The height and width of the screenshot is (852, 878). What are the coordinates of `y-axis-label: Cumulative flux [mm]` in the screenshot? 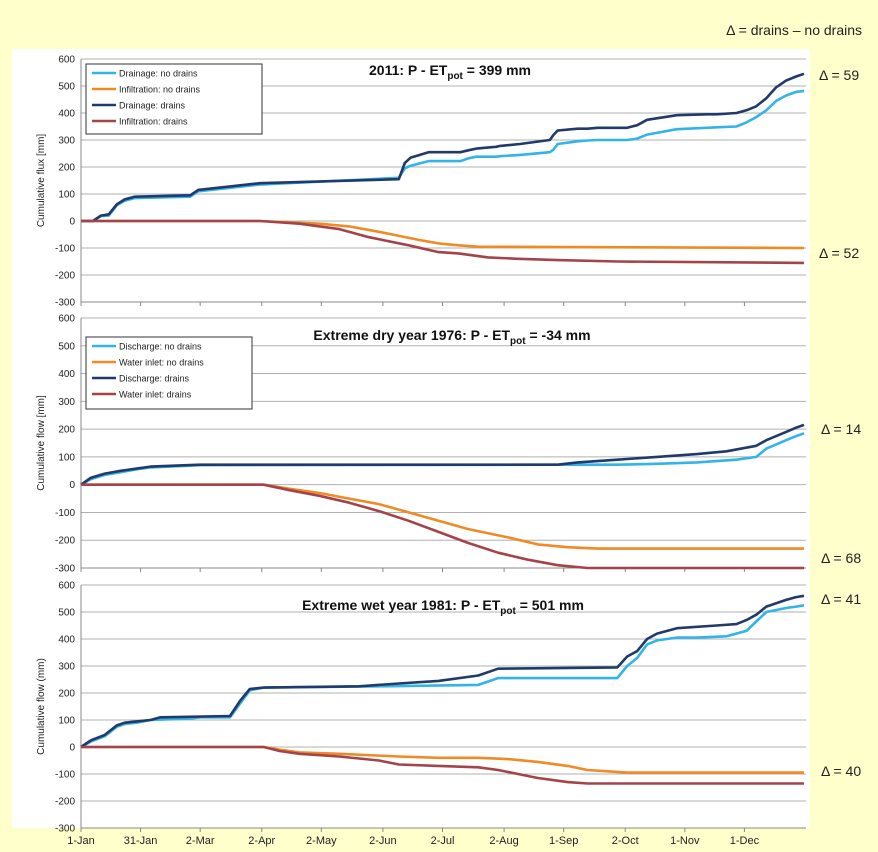 It's located at (41, 181).